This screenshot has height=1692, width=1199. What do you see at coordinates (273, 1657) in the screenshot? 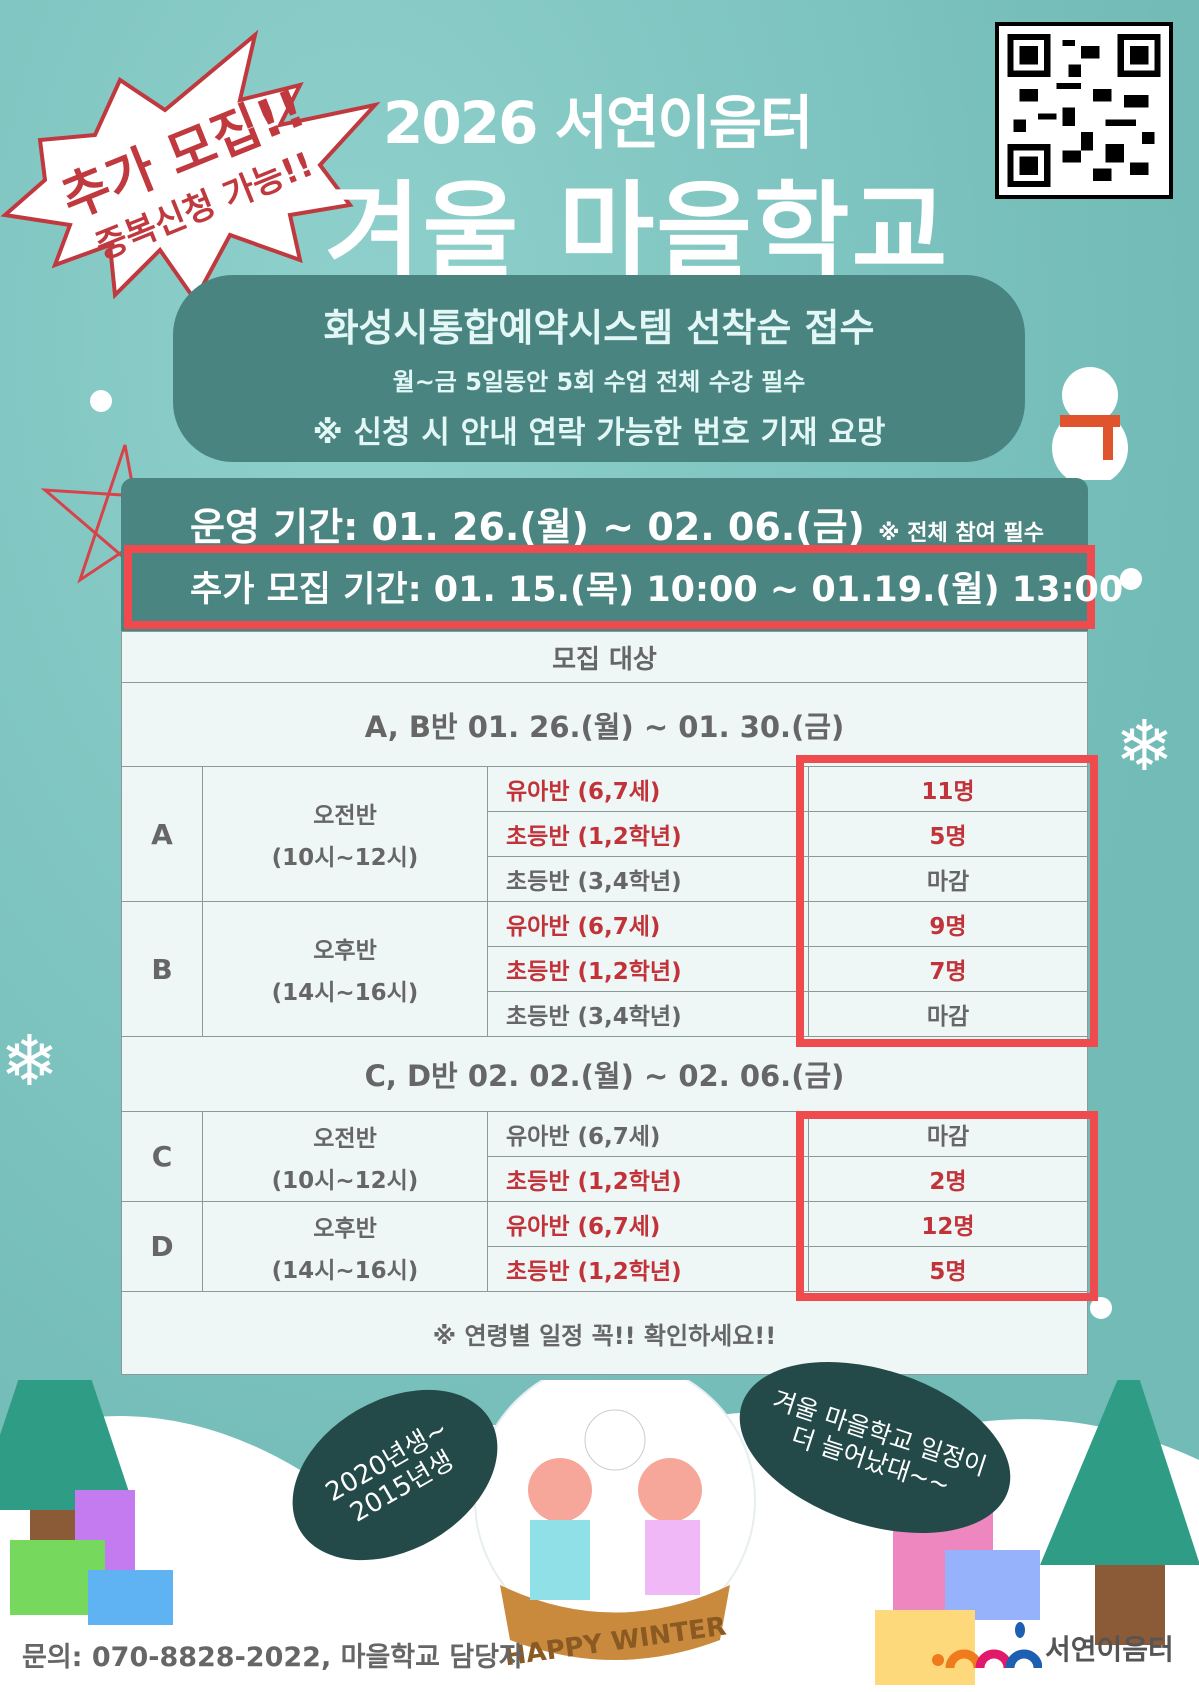
I see `contact-info: 문의: 070-8828-2022, 마을학교 담당자` at bounding box center [273, 1657].